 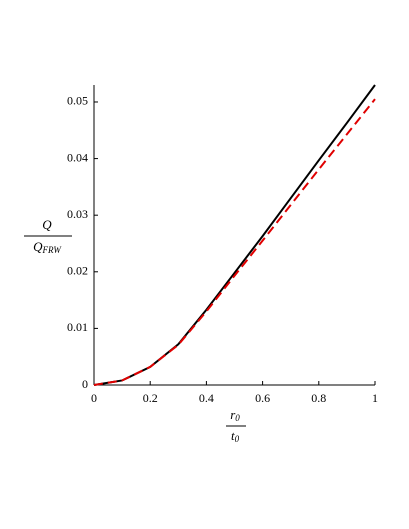 What do you see at coordinates (150, 398) in the screenshot?
I see `x-tick-label: 0.2` at bounding box center [150, 398].